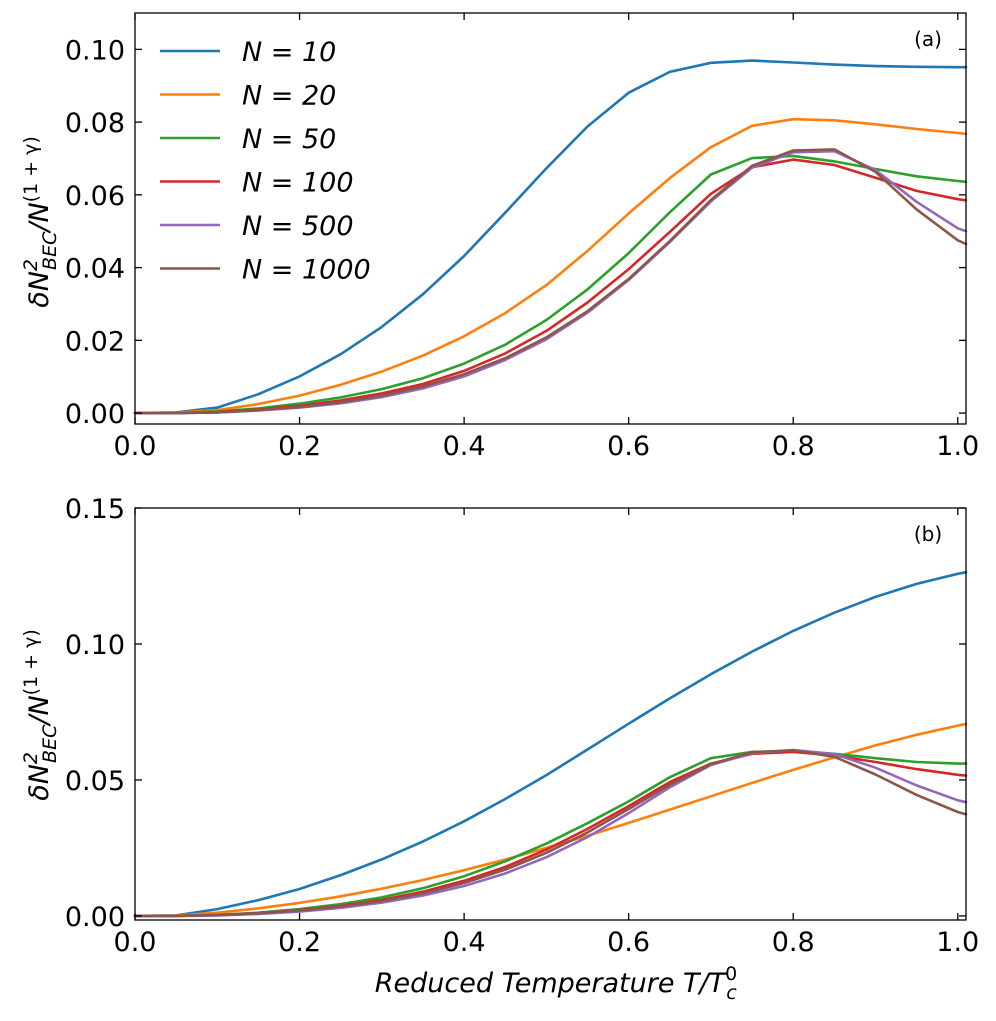  Describe the element at coordinates (306, 270) in the screenshot. I see `legend-label: N = 1000` at that location.